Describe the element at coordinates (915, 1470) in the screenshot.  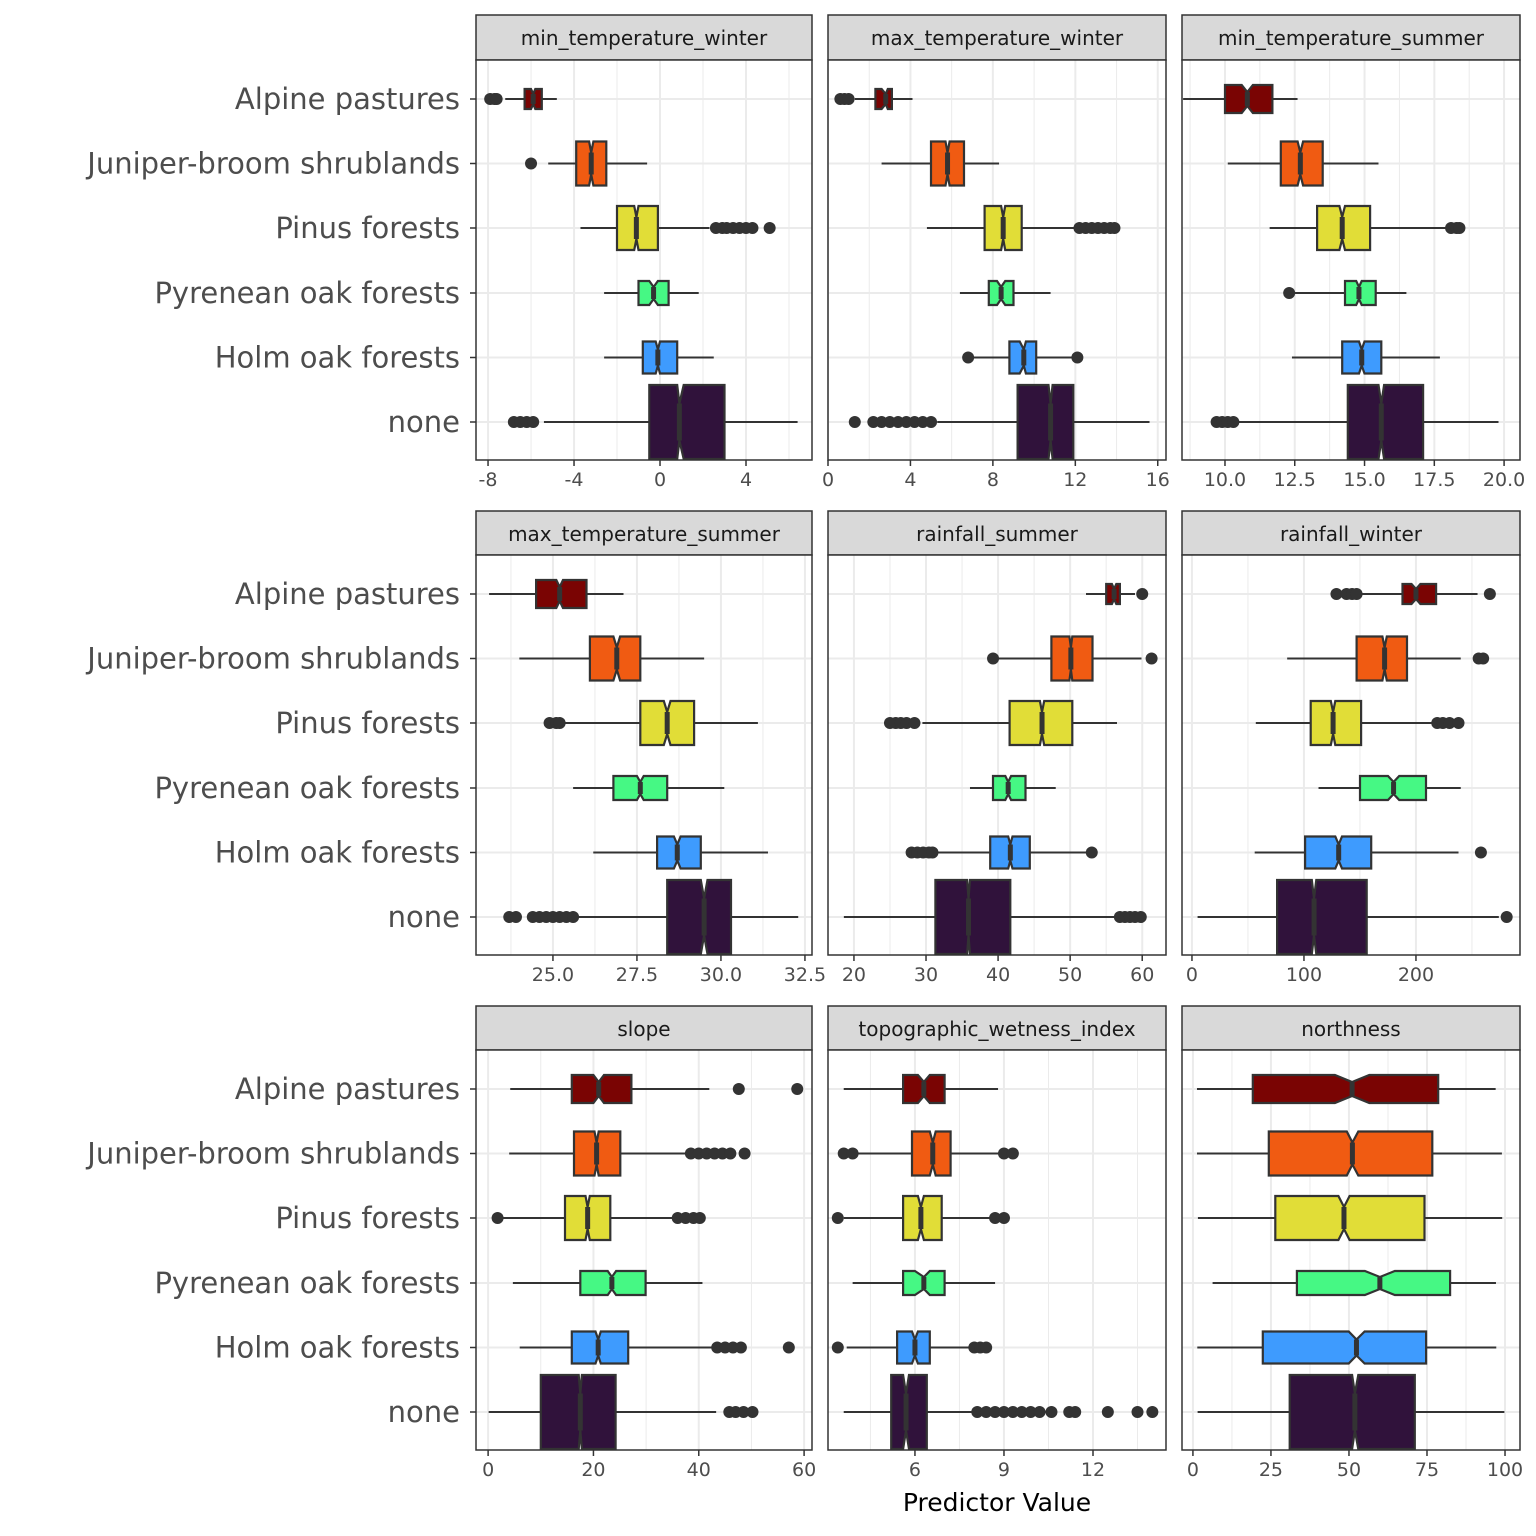
I see `x-tick-label: 6` at that location.